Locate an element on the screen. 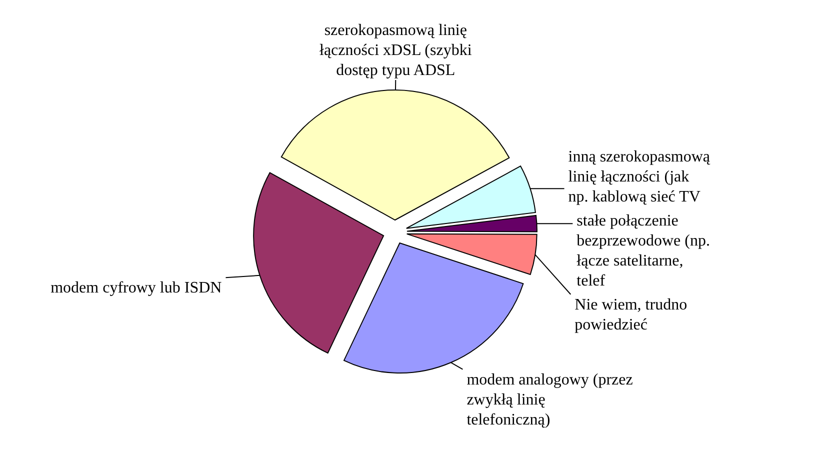 This screenshot has height=452, width=816. legend-label: modem analogowy (przez zwykłą linię telefoniczną) is located at coordinates (549, 399).